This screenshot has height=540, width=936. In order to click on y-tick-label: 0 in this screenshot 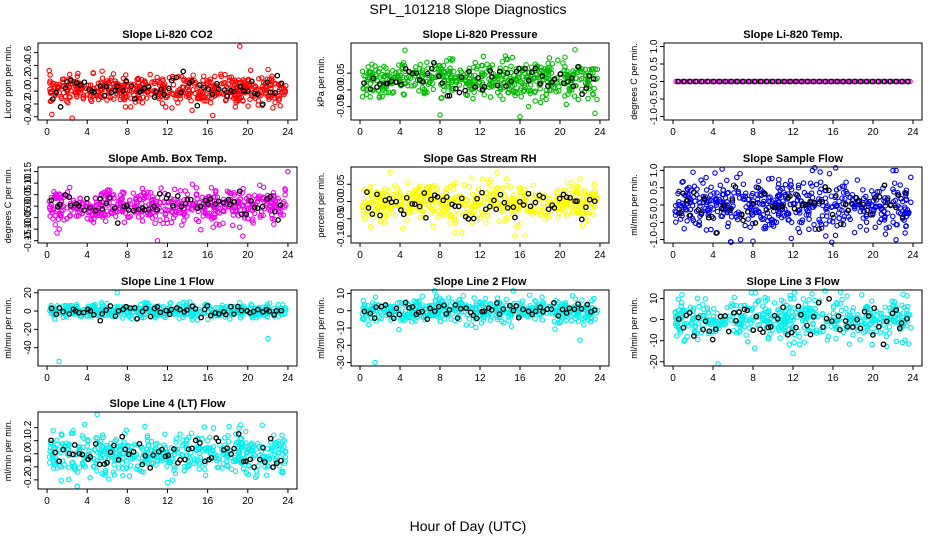, I will do `click(341, 311)`.